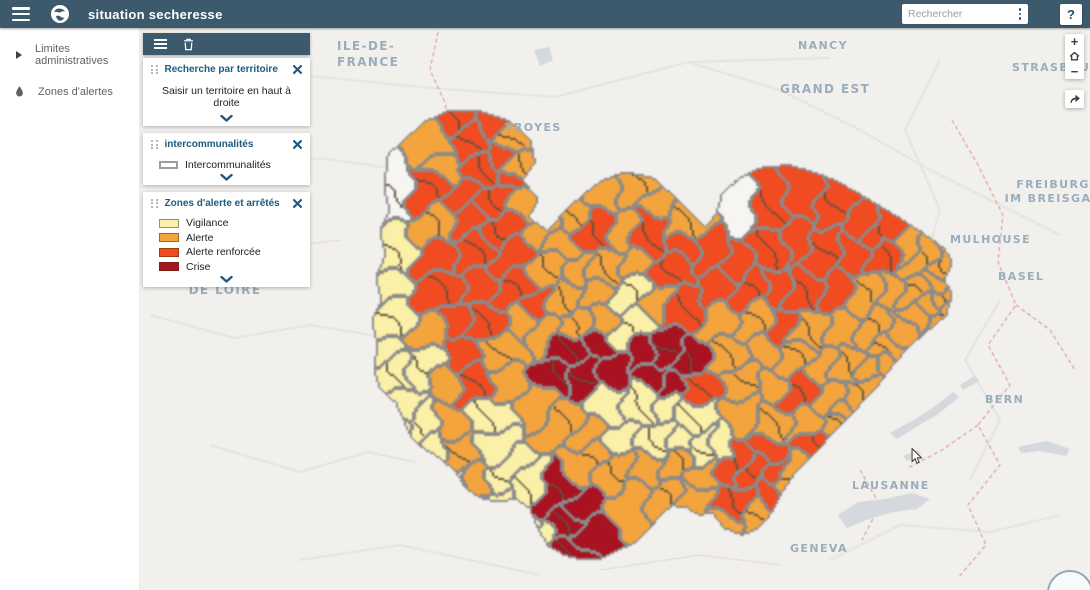 The height and width of the screenshot is (590, 1090). What do you see at coordinates (230, 223) in the screenshot?
I see `legend-item: Vigilance` at bounding box center [230, 223].